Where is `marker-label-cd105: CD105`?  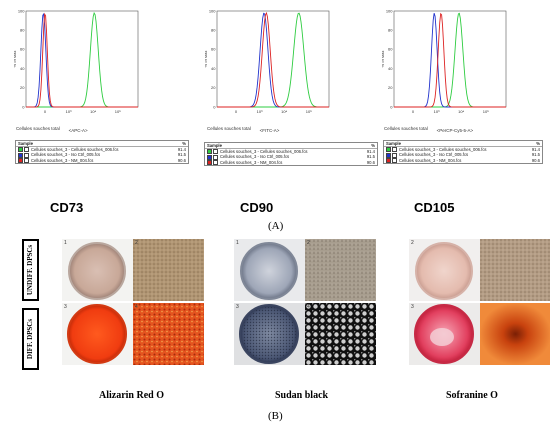
marker-label-cd105: CD105 is located at coordinates (434, 207).